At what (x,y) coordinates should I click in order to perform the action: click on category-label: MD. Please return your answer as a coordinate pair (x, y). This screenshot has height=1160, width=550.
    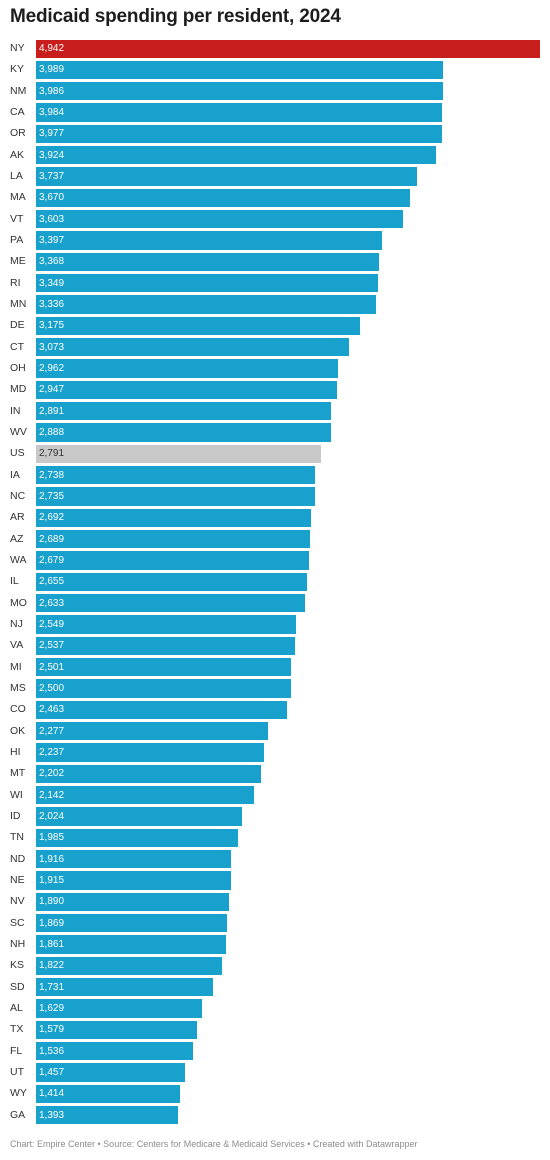
    Looking at the image, I should click on (18, 389).